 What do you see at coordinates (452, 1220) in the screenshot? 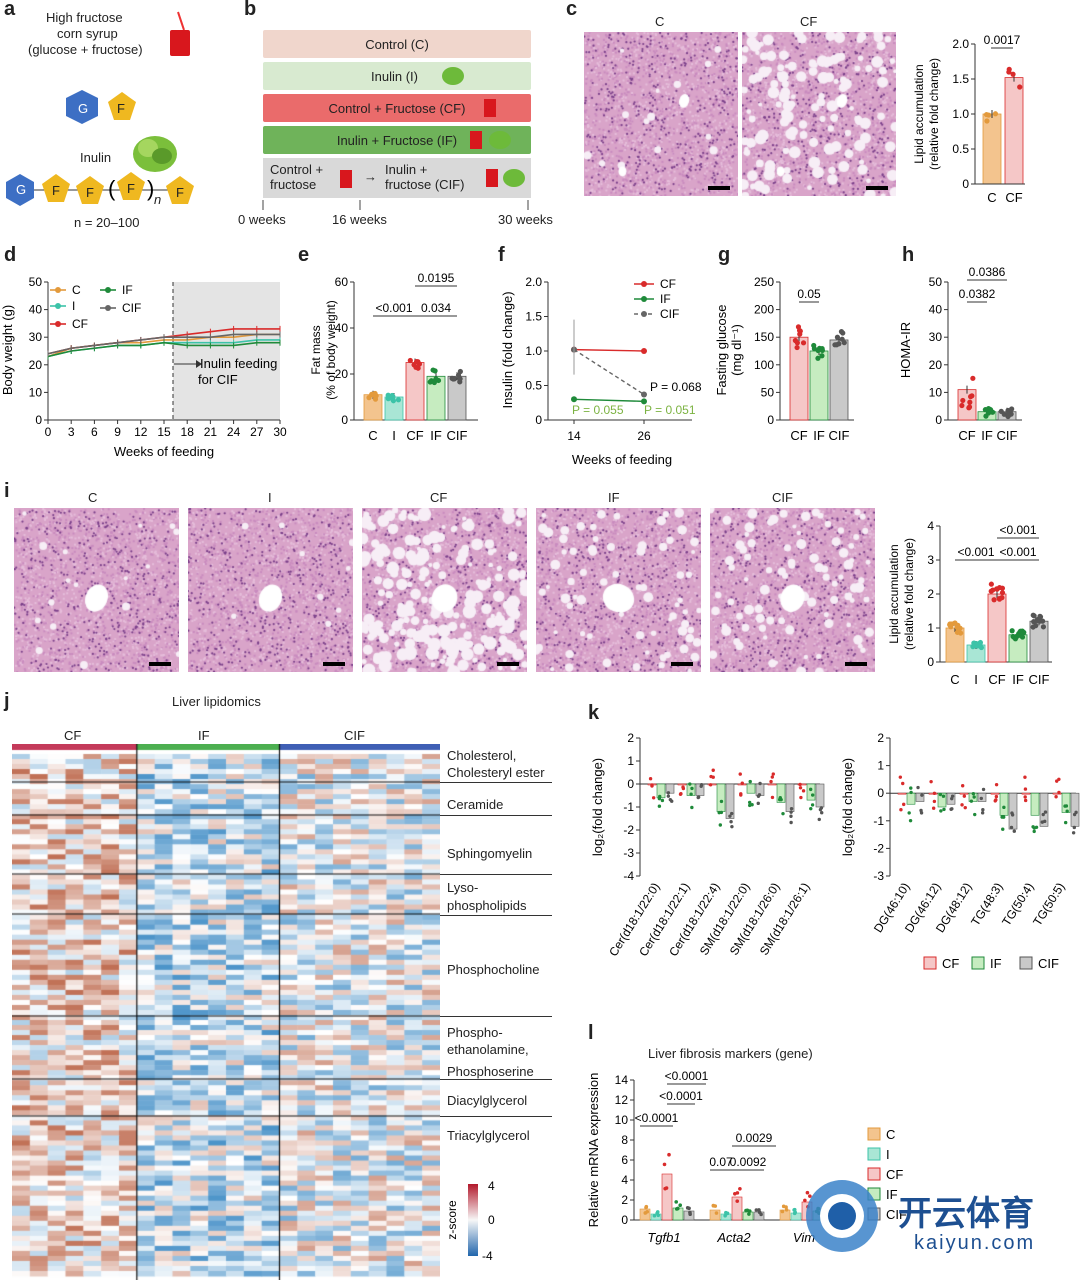
I see `axis-label: z-score` at bounding box center [452, 1220].